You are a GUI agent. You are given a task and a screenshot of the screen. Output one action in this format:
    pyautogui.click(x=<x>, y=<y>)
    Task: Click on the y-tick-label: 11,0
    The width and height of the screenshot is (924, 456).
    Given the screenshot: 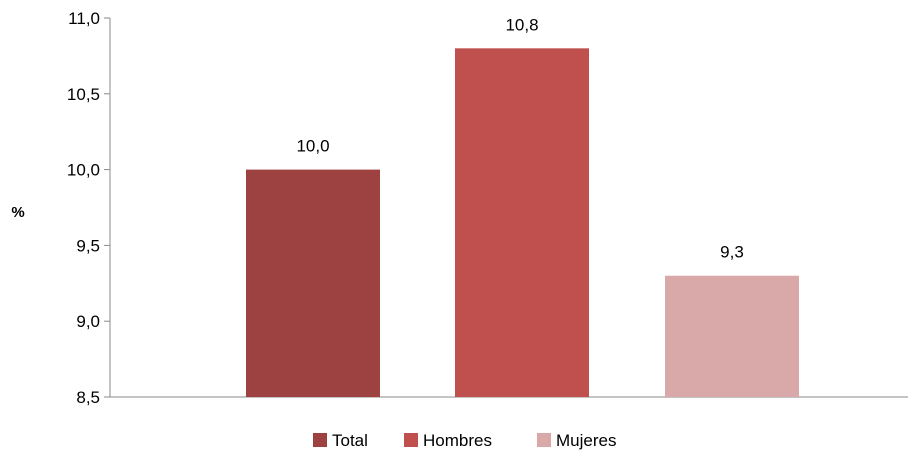 What is the action you would take?
    pyautogui.click(x=84, y=18)
    